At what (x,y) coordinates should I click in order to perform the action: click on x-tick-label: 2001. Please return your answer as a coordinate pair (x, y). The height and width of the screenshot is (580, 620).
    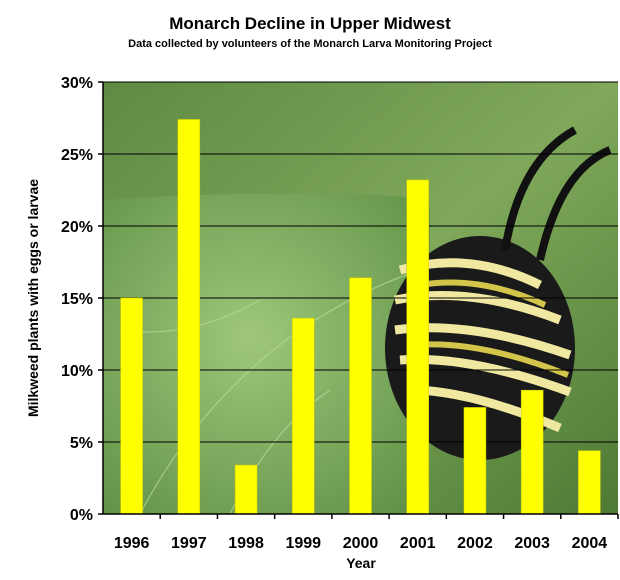
    Looking at the image, I should click on (418, 543).